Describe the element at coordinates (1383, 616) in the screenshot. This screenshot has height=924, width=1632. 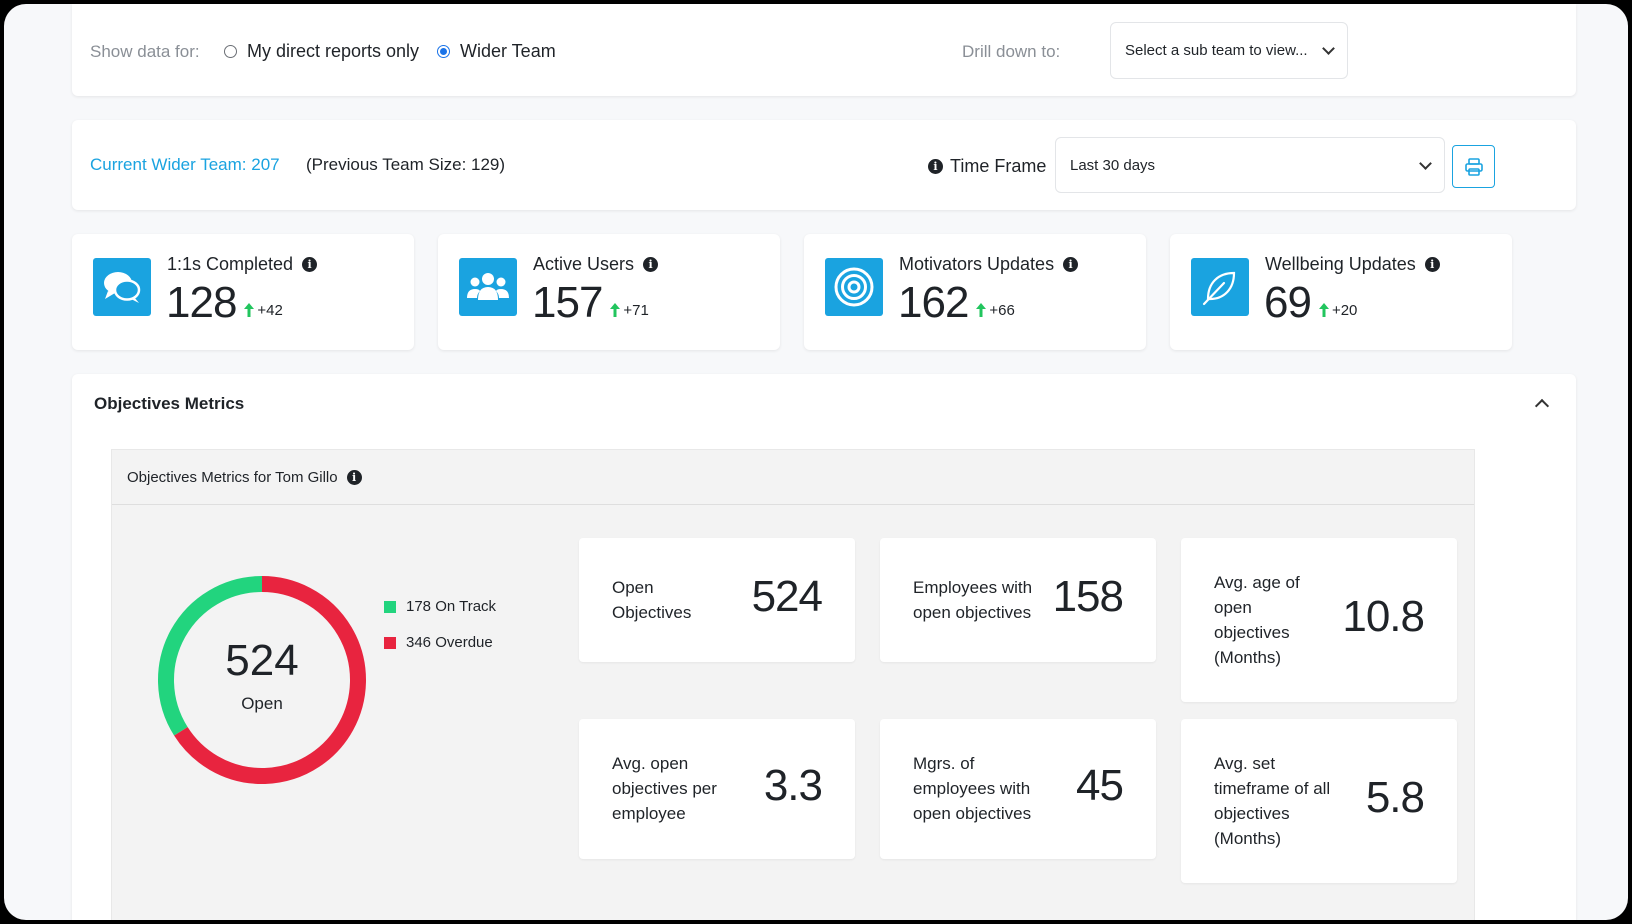
I see `metric-value: 10.8` at that location.